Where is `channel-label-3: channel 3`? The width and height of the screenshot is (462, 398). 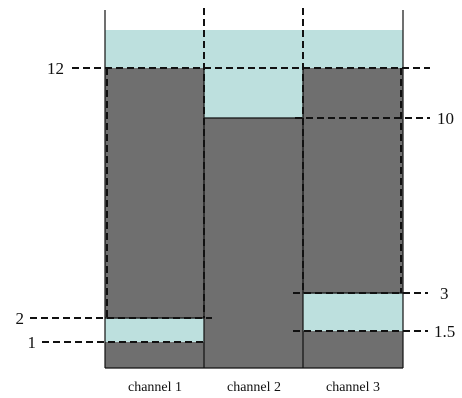 channel-label-3: channel 3 is located at coordinates (353, 387).